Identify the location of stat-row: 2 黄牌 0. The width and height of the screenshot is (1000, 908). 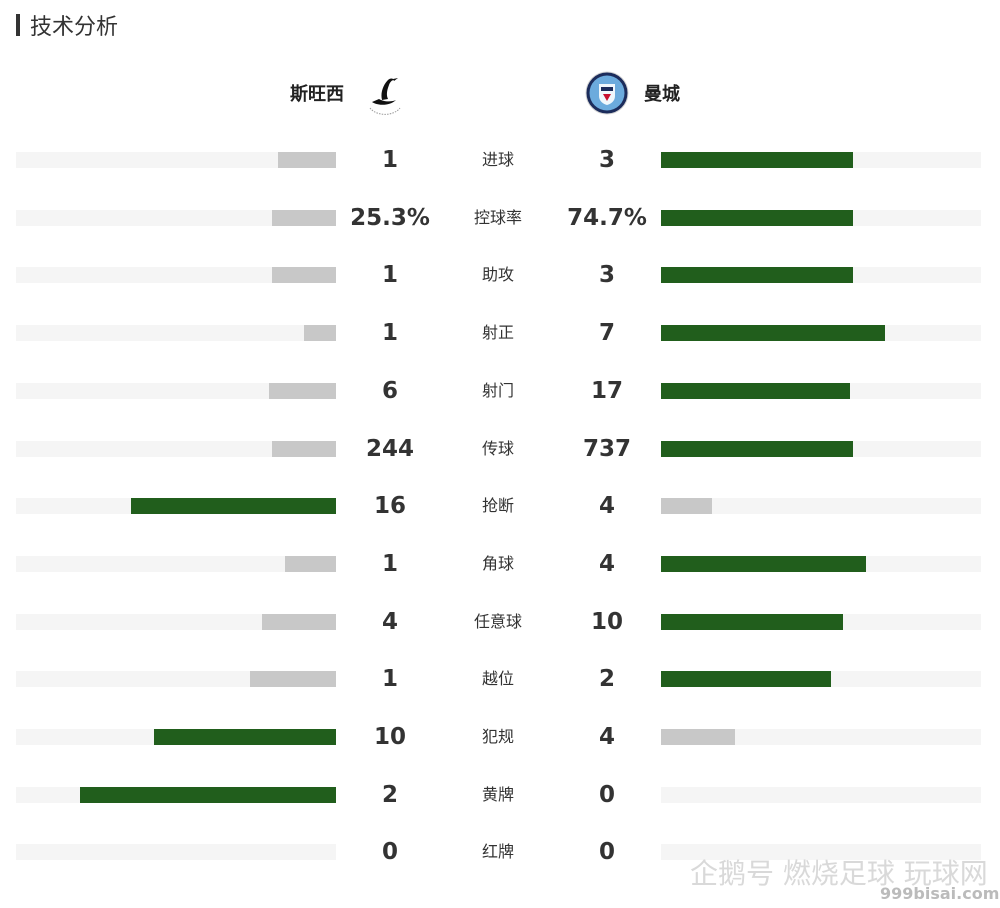
(500, 795).